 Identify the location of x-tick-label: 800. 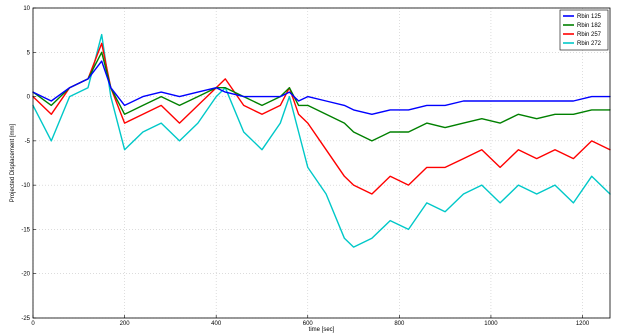
(399, 324).